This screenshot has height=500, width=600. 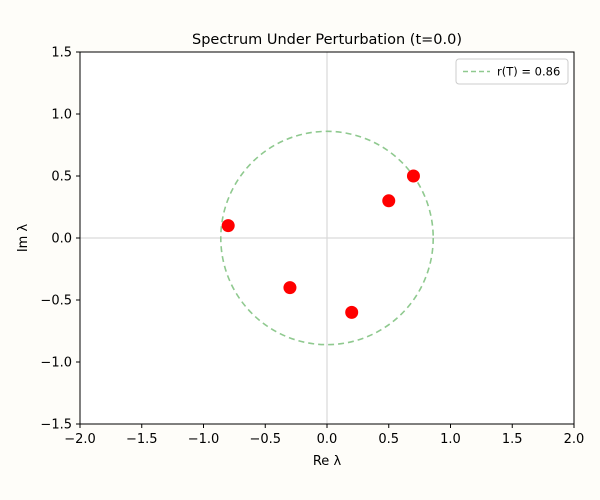 What do you see at coordinates (56, 301) in the screenshot?
I see `y-tick-label: −0.5` at bounding box center [56, 301].